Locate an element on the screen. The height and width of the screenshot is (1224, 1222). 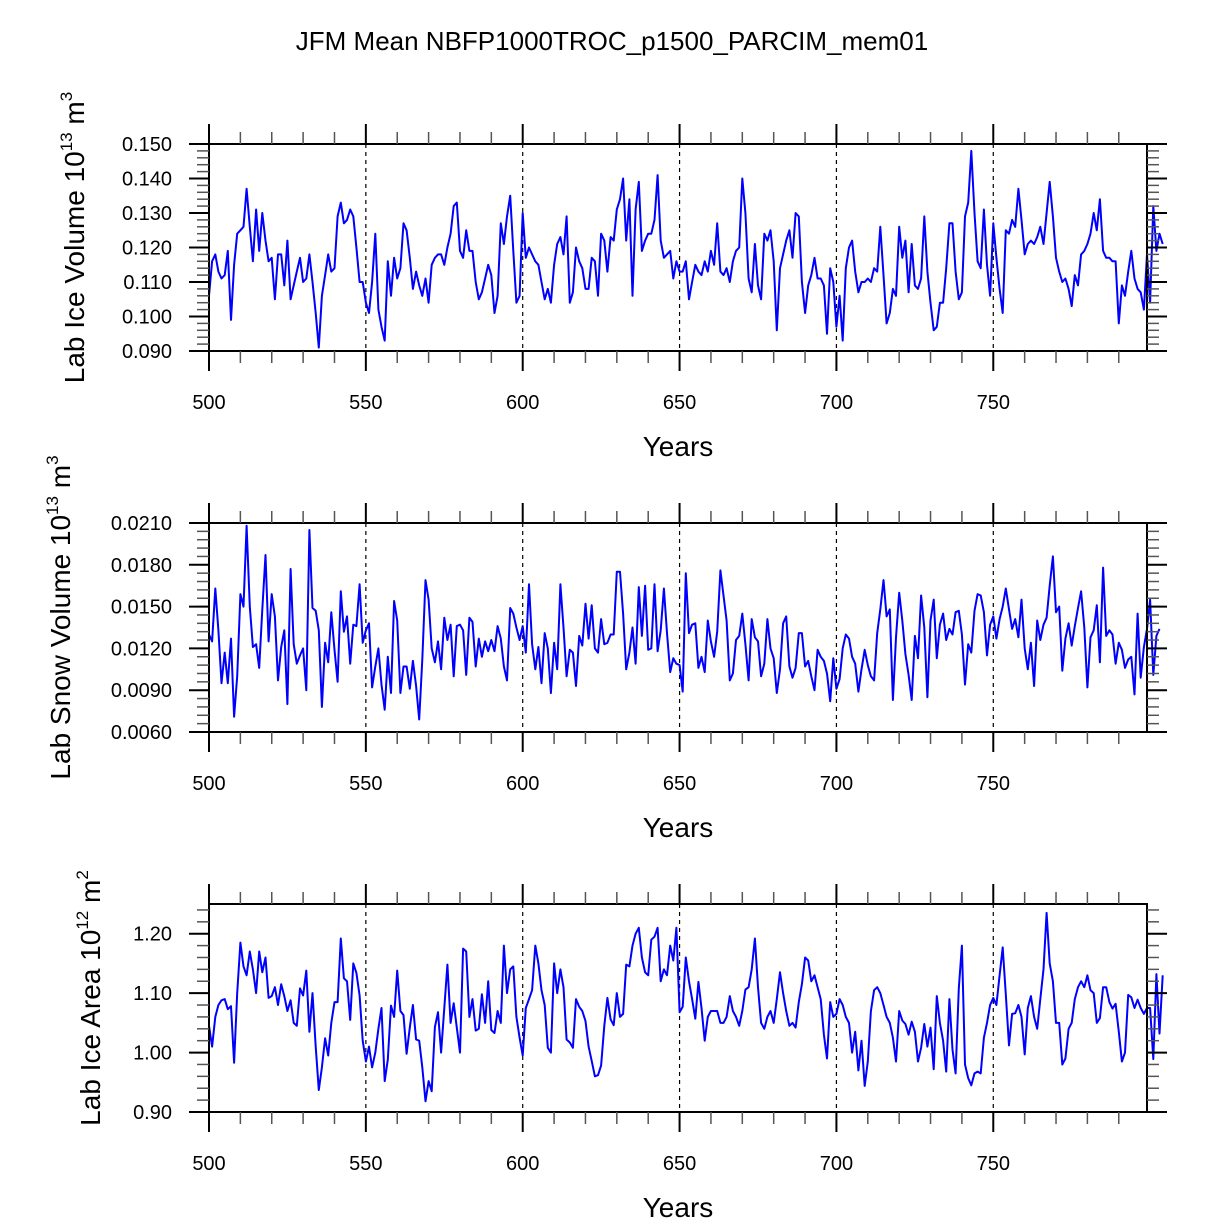
y-axis-title: Lab Ice Area 1012 m2 is located at coordinates (89, 998).